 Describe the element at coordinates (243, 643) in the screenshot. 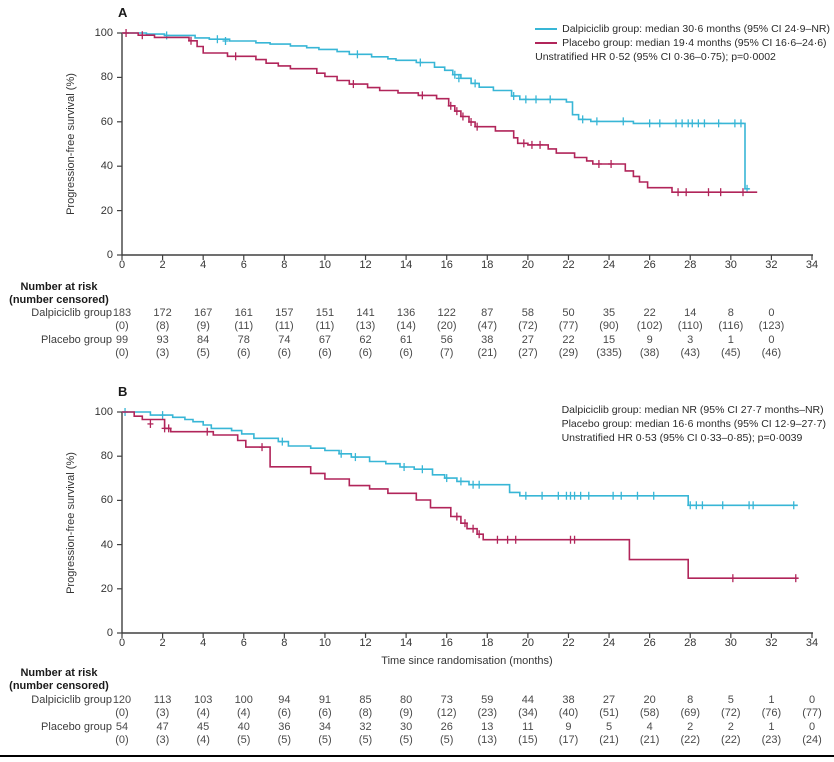

I see `x-tick-label-panel-B: 6` at that location.